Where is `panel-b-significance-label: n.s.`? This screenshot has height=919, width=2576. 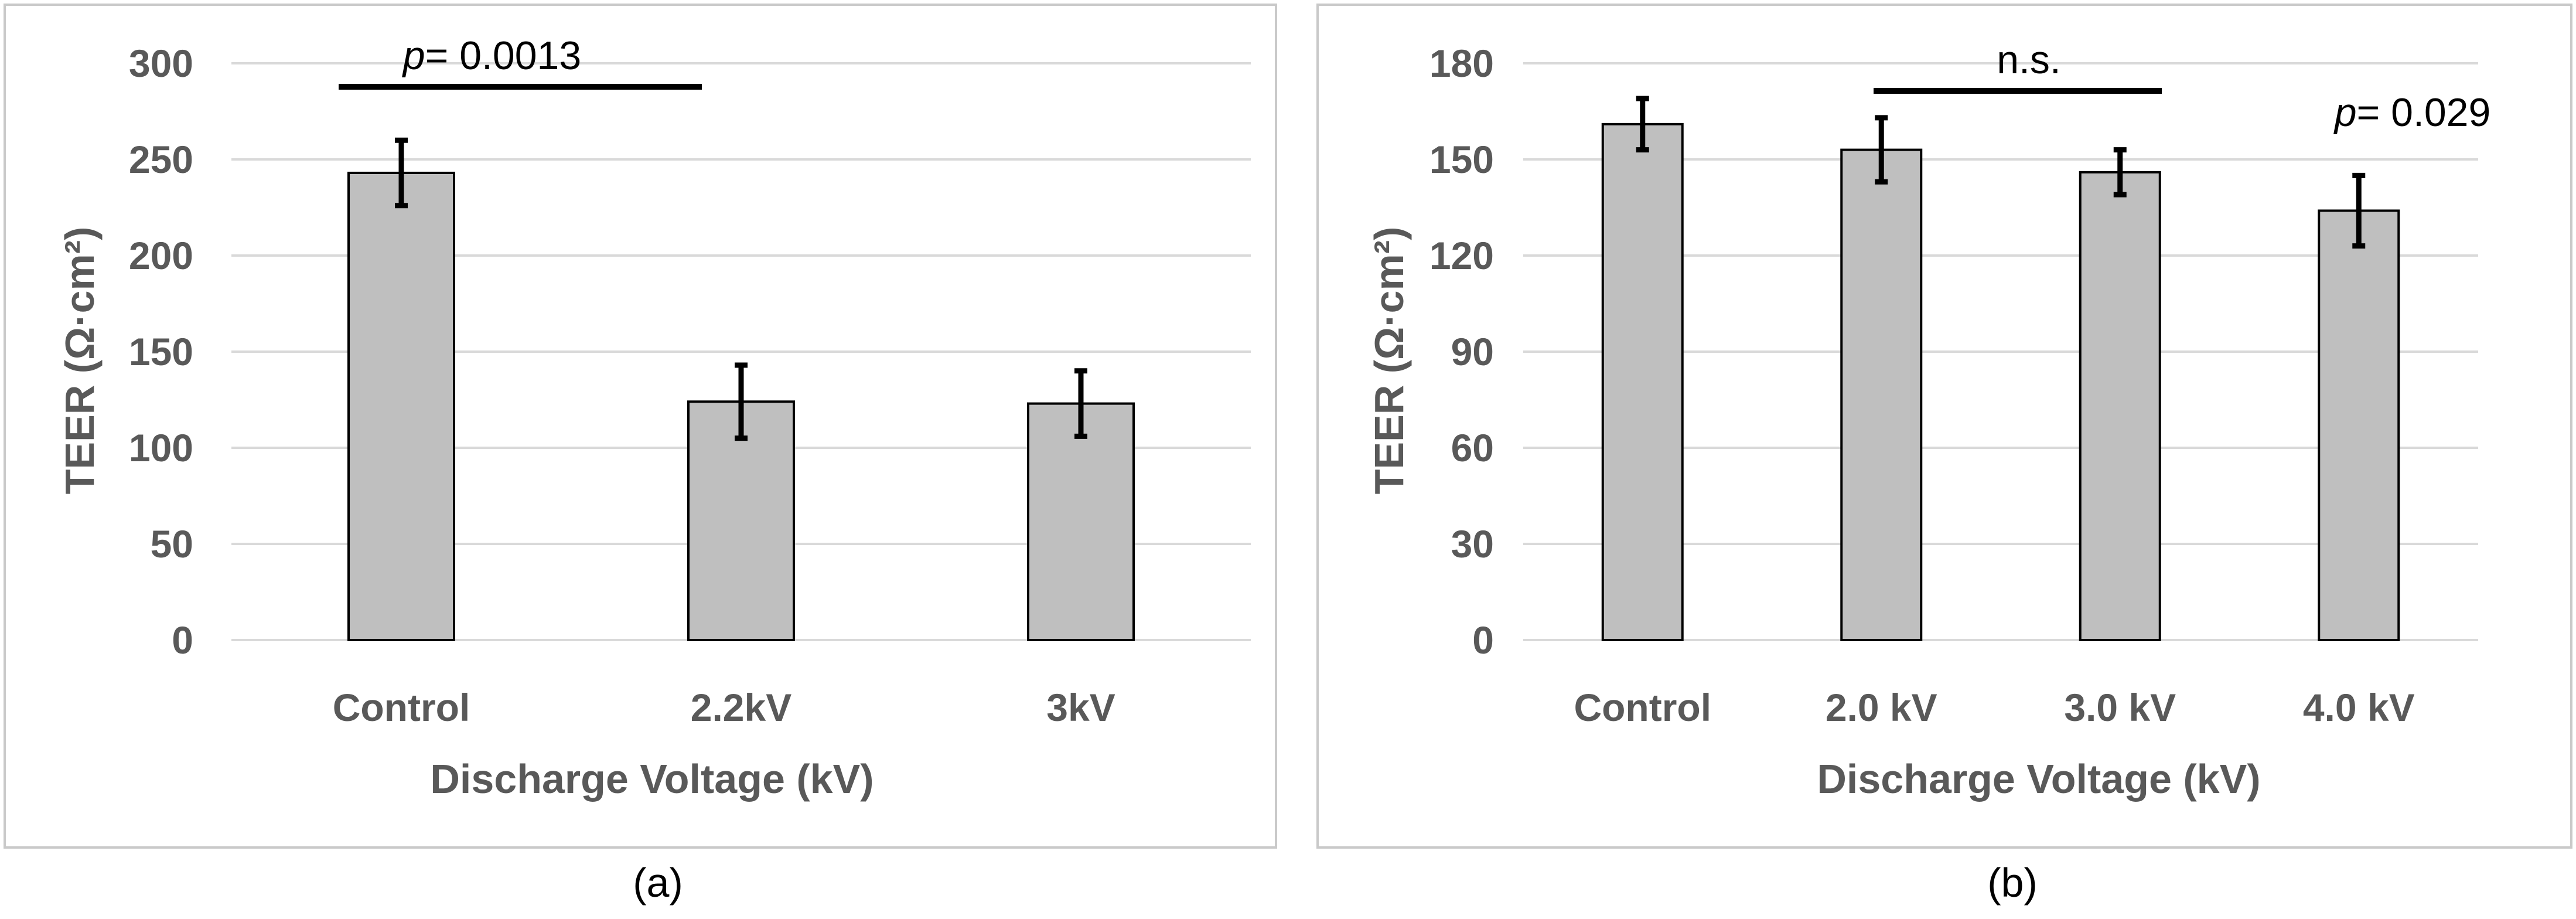
panel-b-significance-label: n.s. is located at coordinates (2029, 60).